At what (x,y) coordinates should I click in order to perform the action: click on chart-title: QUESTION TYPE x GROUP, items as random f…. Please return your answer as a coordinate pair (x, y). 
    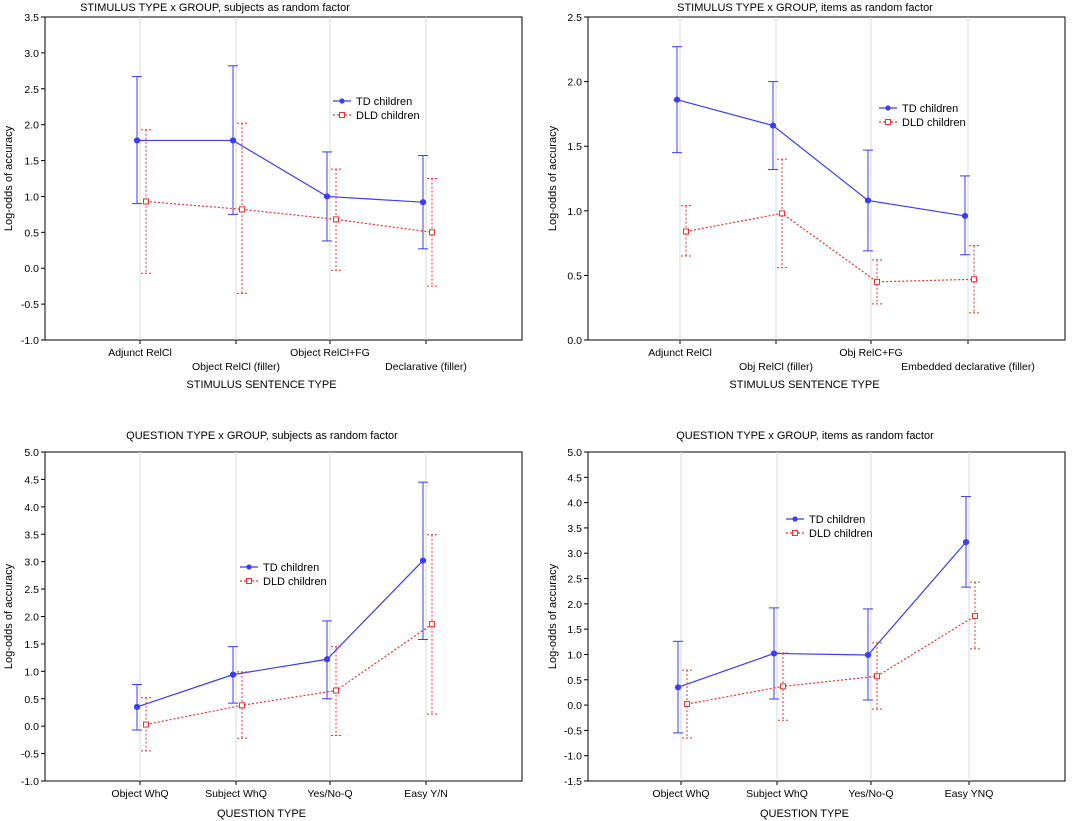
    Looking at the image, I should click on (805, 436).